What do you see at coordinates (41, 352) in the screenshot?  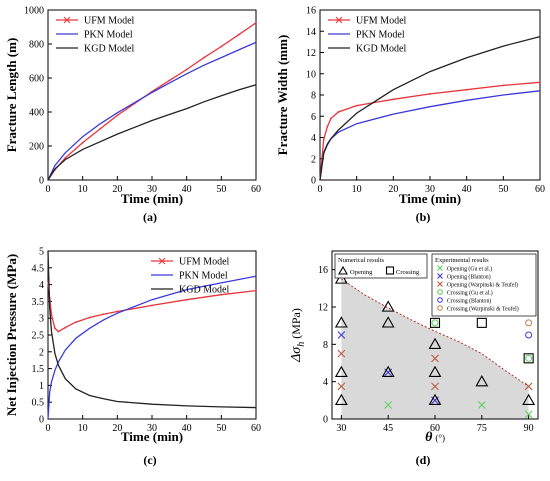 I see `y-tick-label: 2` at bounding box center [41, 352].